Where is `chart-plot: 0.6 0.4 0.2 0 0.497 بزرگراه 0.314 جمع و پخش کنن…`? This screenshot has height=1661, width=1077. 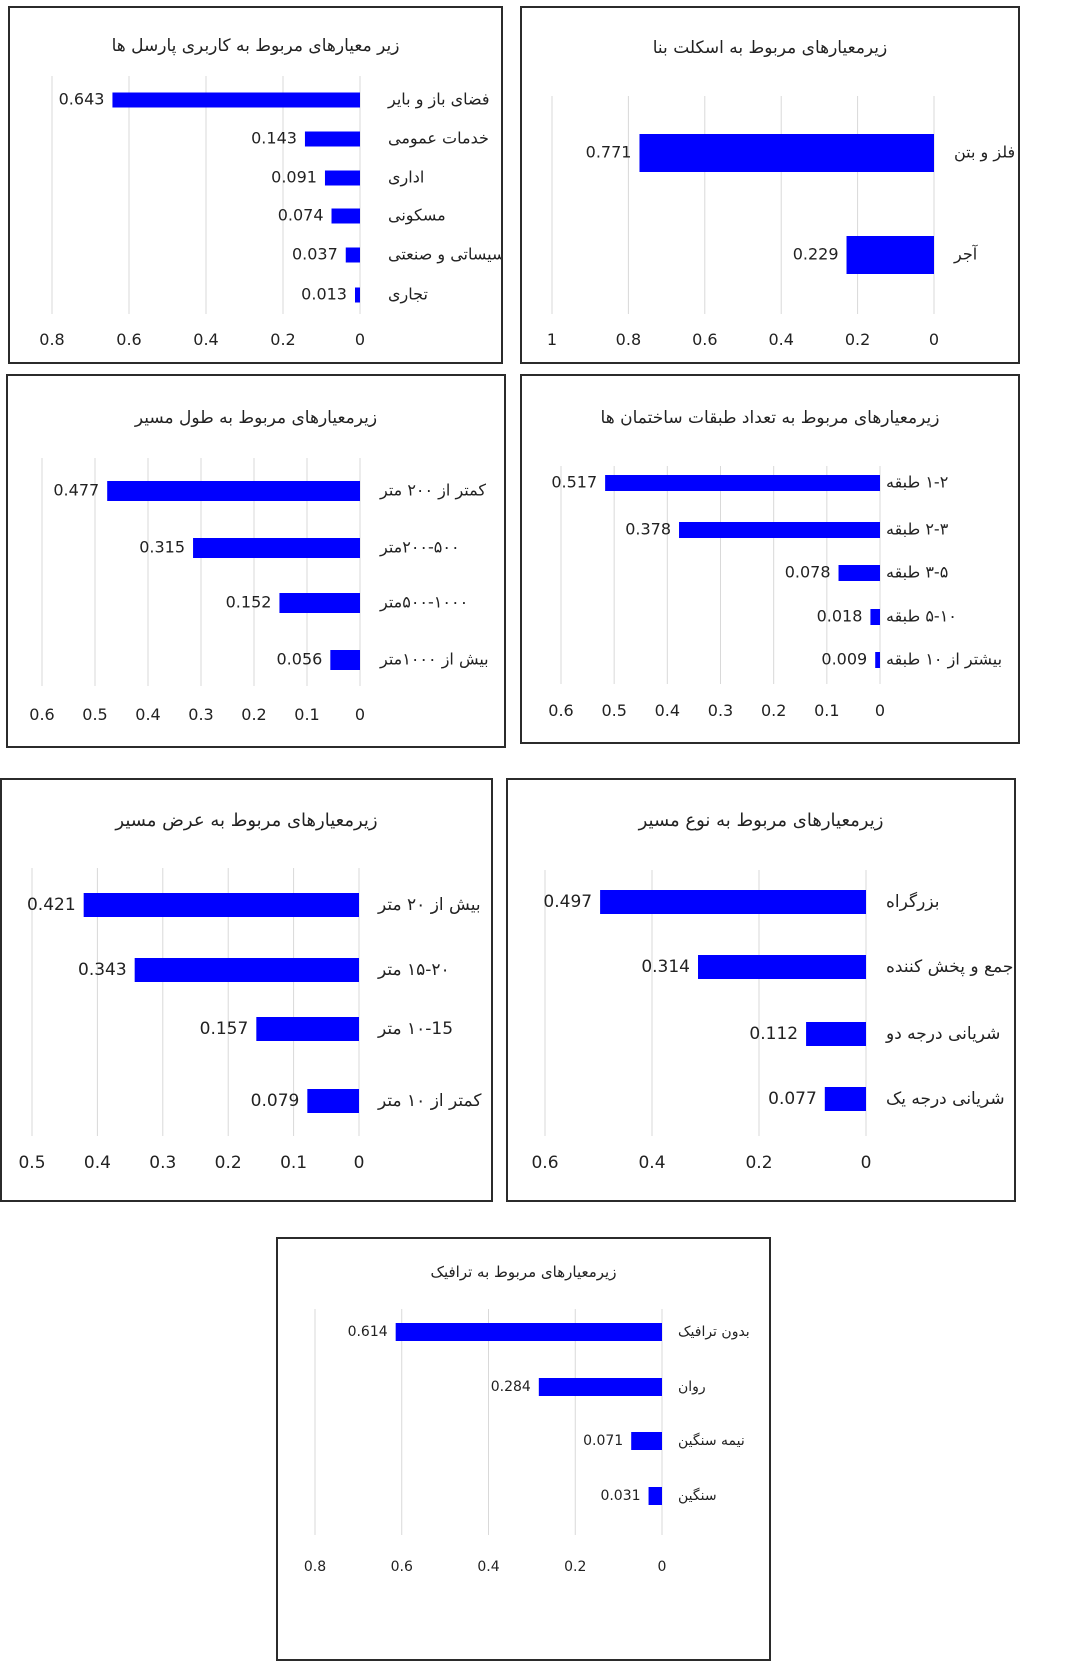
chart-plot: 0.6 0.4 0.2 0 0.497 بزرگراه 0.314 جمع و پخش کنن… is located at coordinates (772, 1021).